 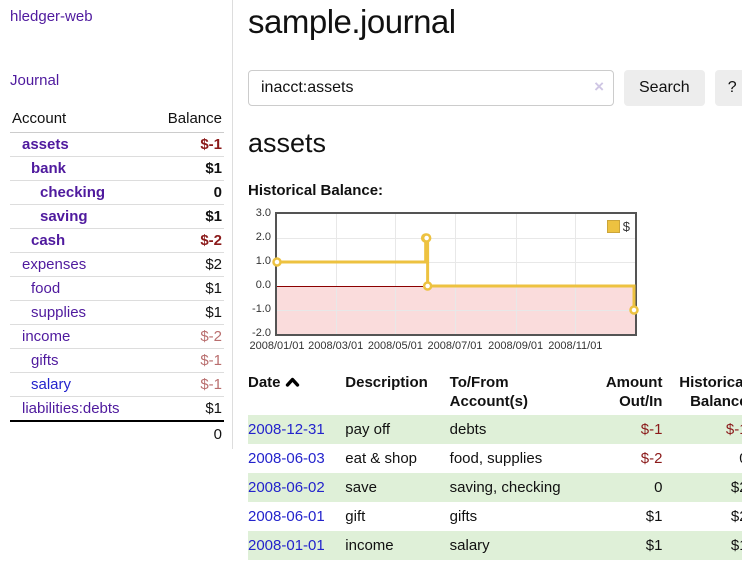 I want to click on chart-title: Historical Balance:, so click(x=316, y=190).